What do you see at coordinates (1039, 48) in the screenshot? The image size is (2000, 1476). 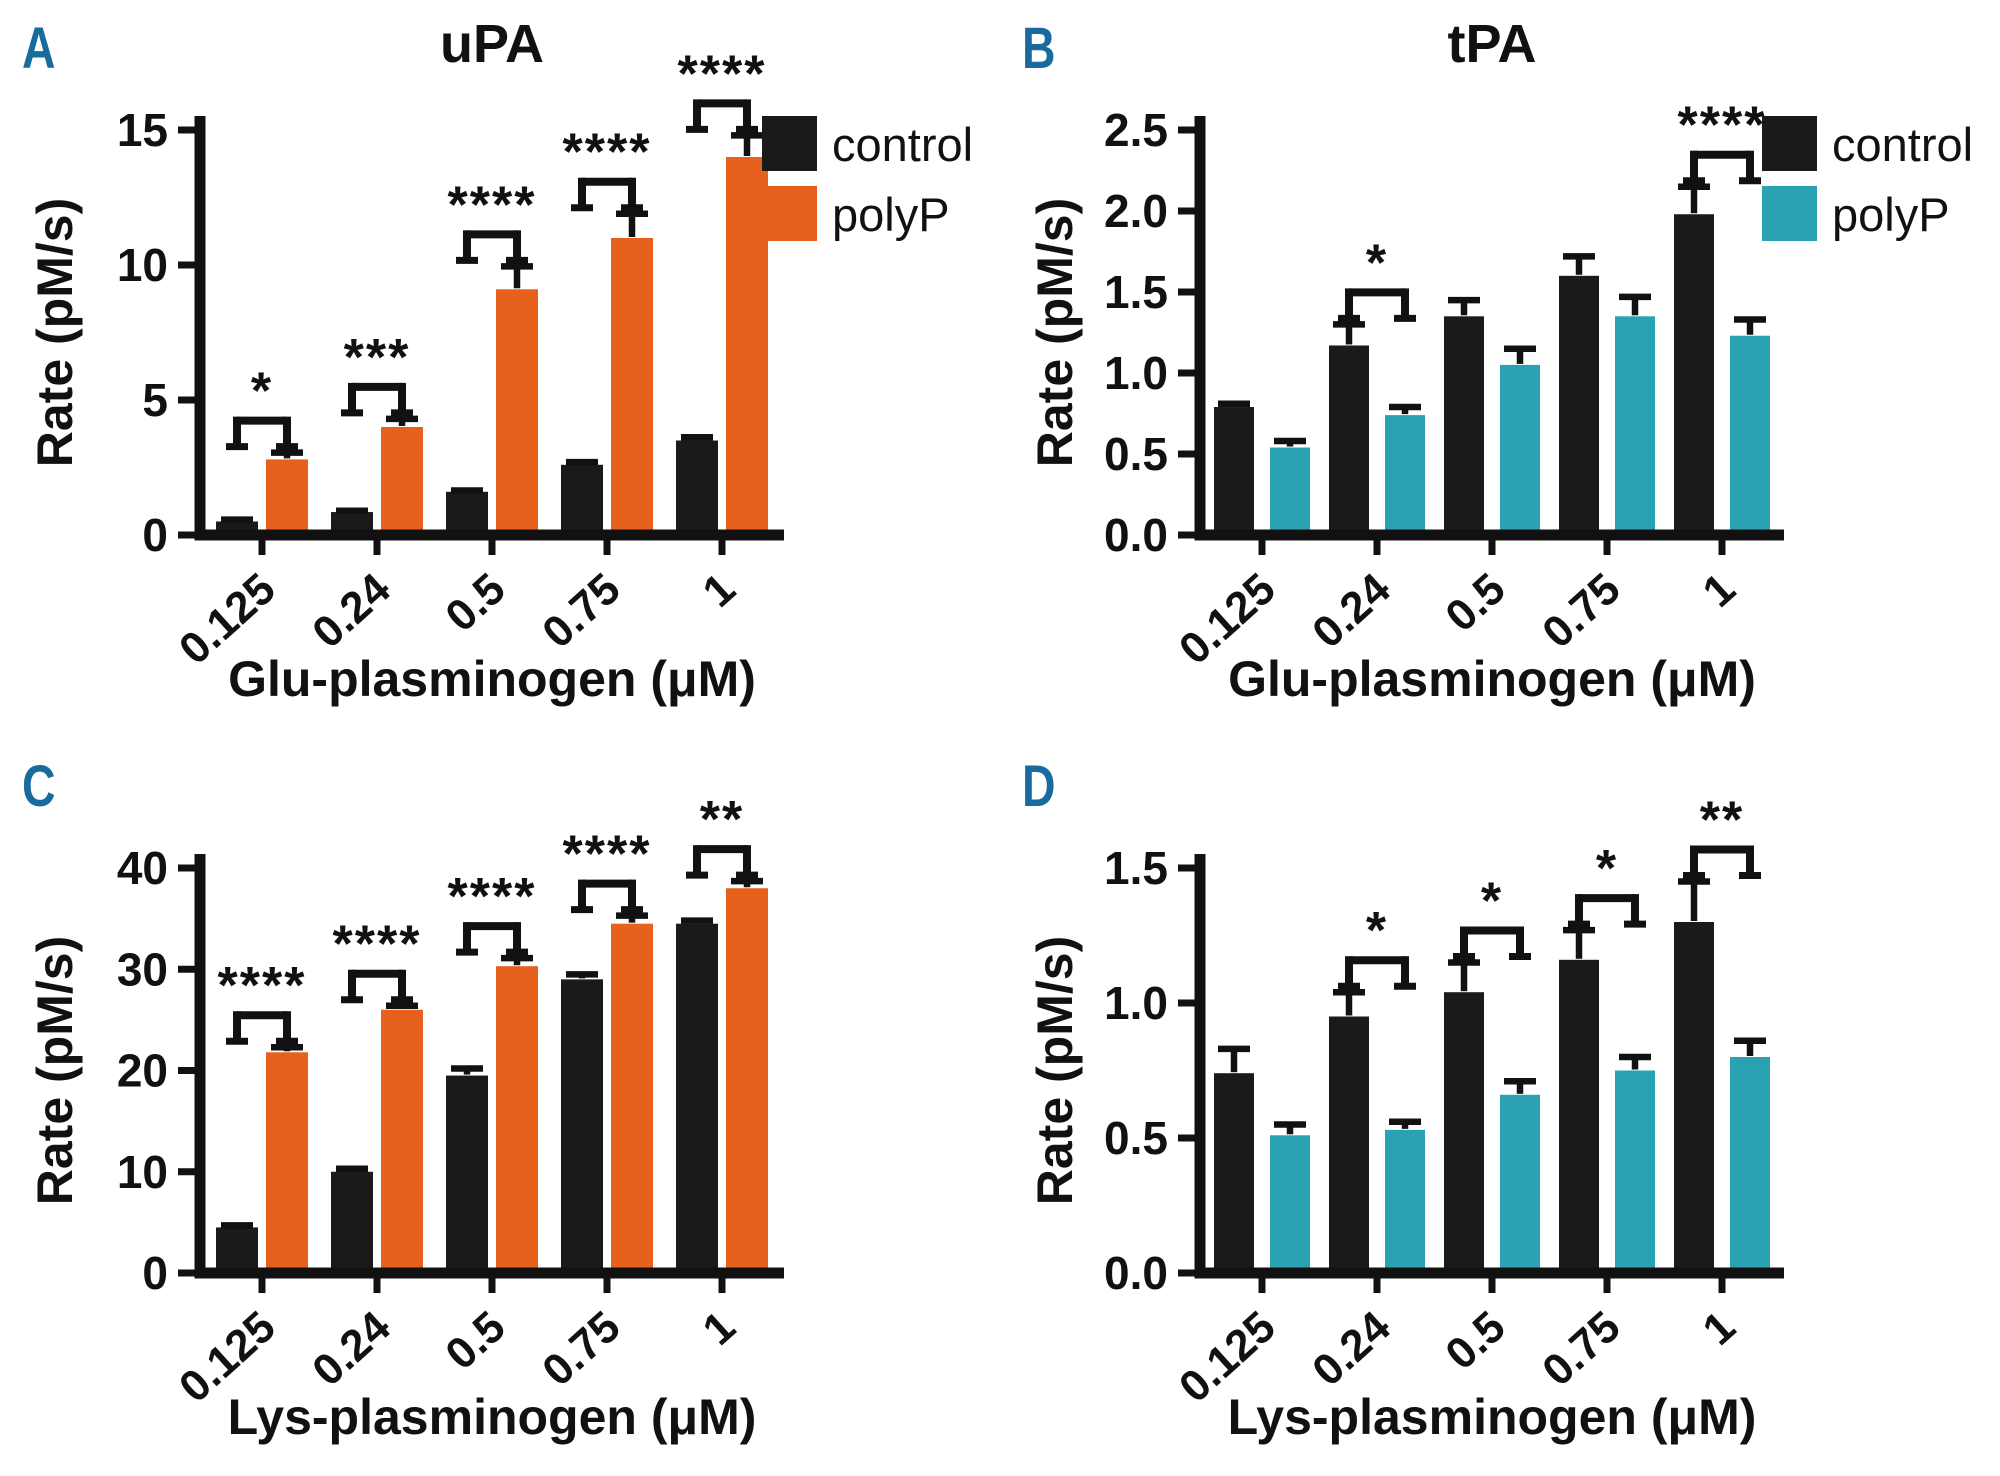 I see `panel-letter-b: B` at bounding box center [1039, 48].